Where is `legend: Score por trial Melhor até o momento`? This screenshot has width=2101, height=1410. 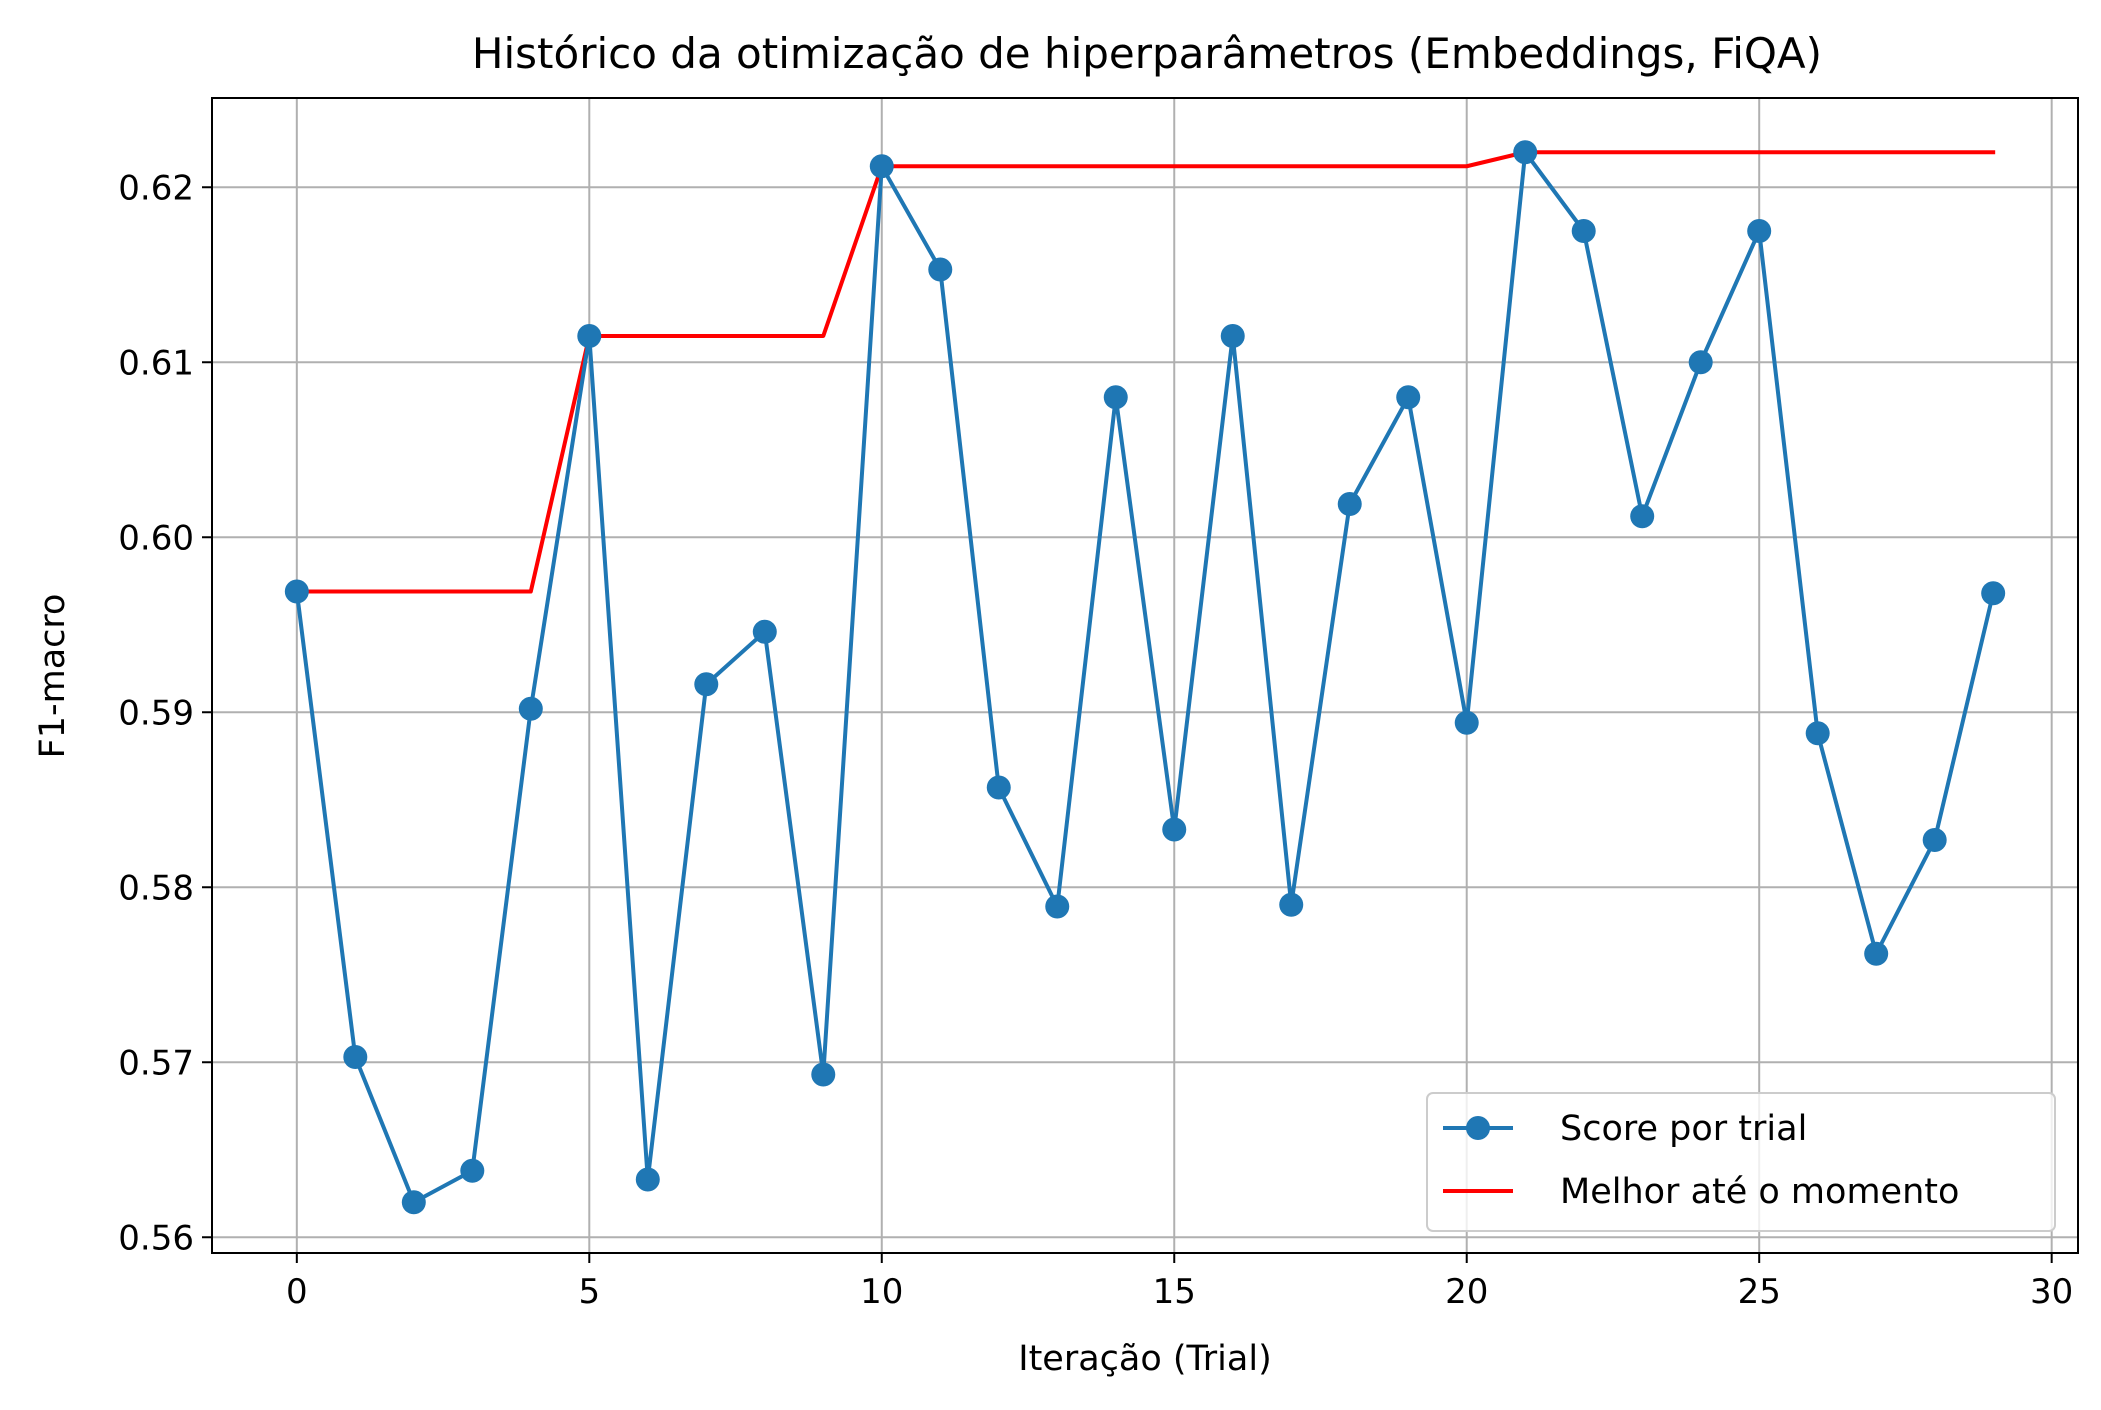 legend: Score por trial Melhor até o momento is located at coordinates (1741, 1162).